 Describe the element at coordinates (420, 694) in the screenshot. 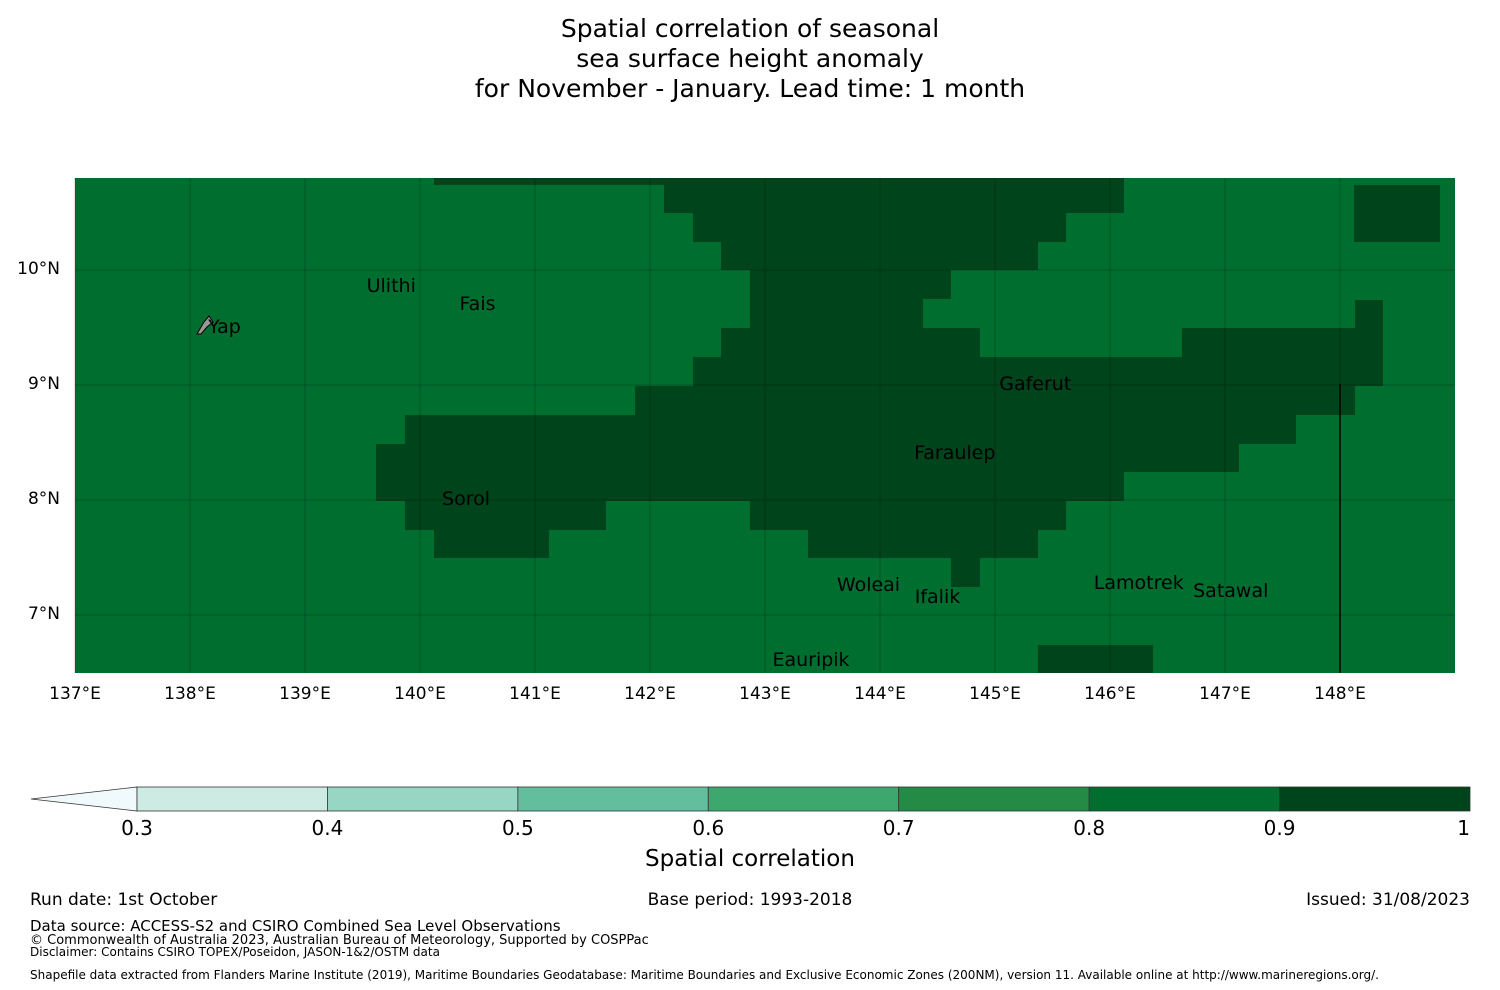

I see `longitude-tick-label: 140°E` at that location.